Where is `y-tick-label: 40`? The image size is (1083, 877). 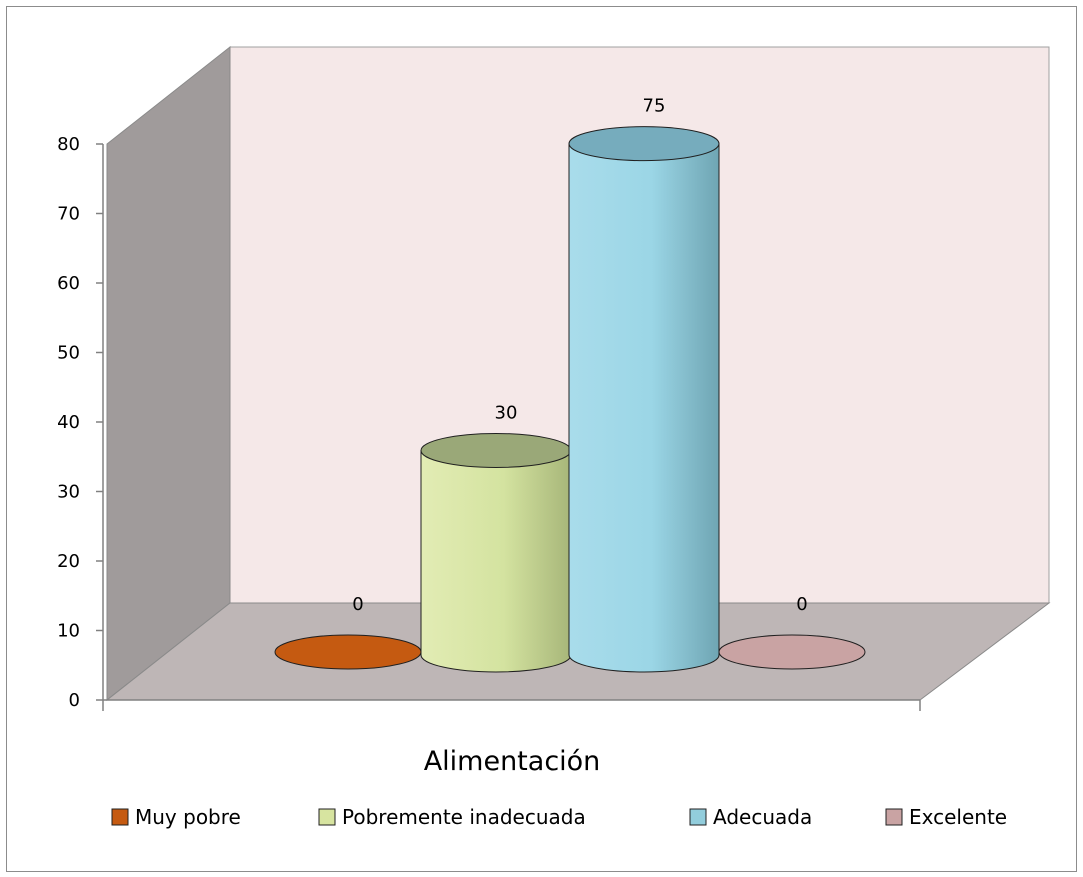 y-tick-label: 40 is located at coordinates (68, 422).